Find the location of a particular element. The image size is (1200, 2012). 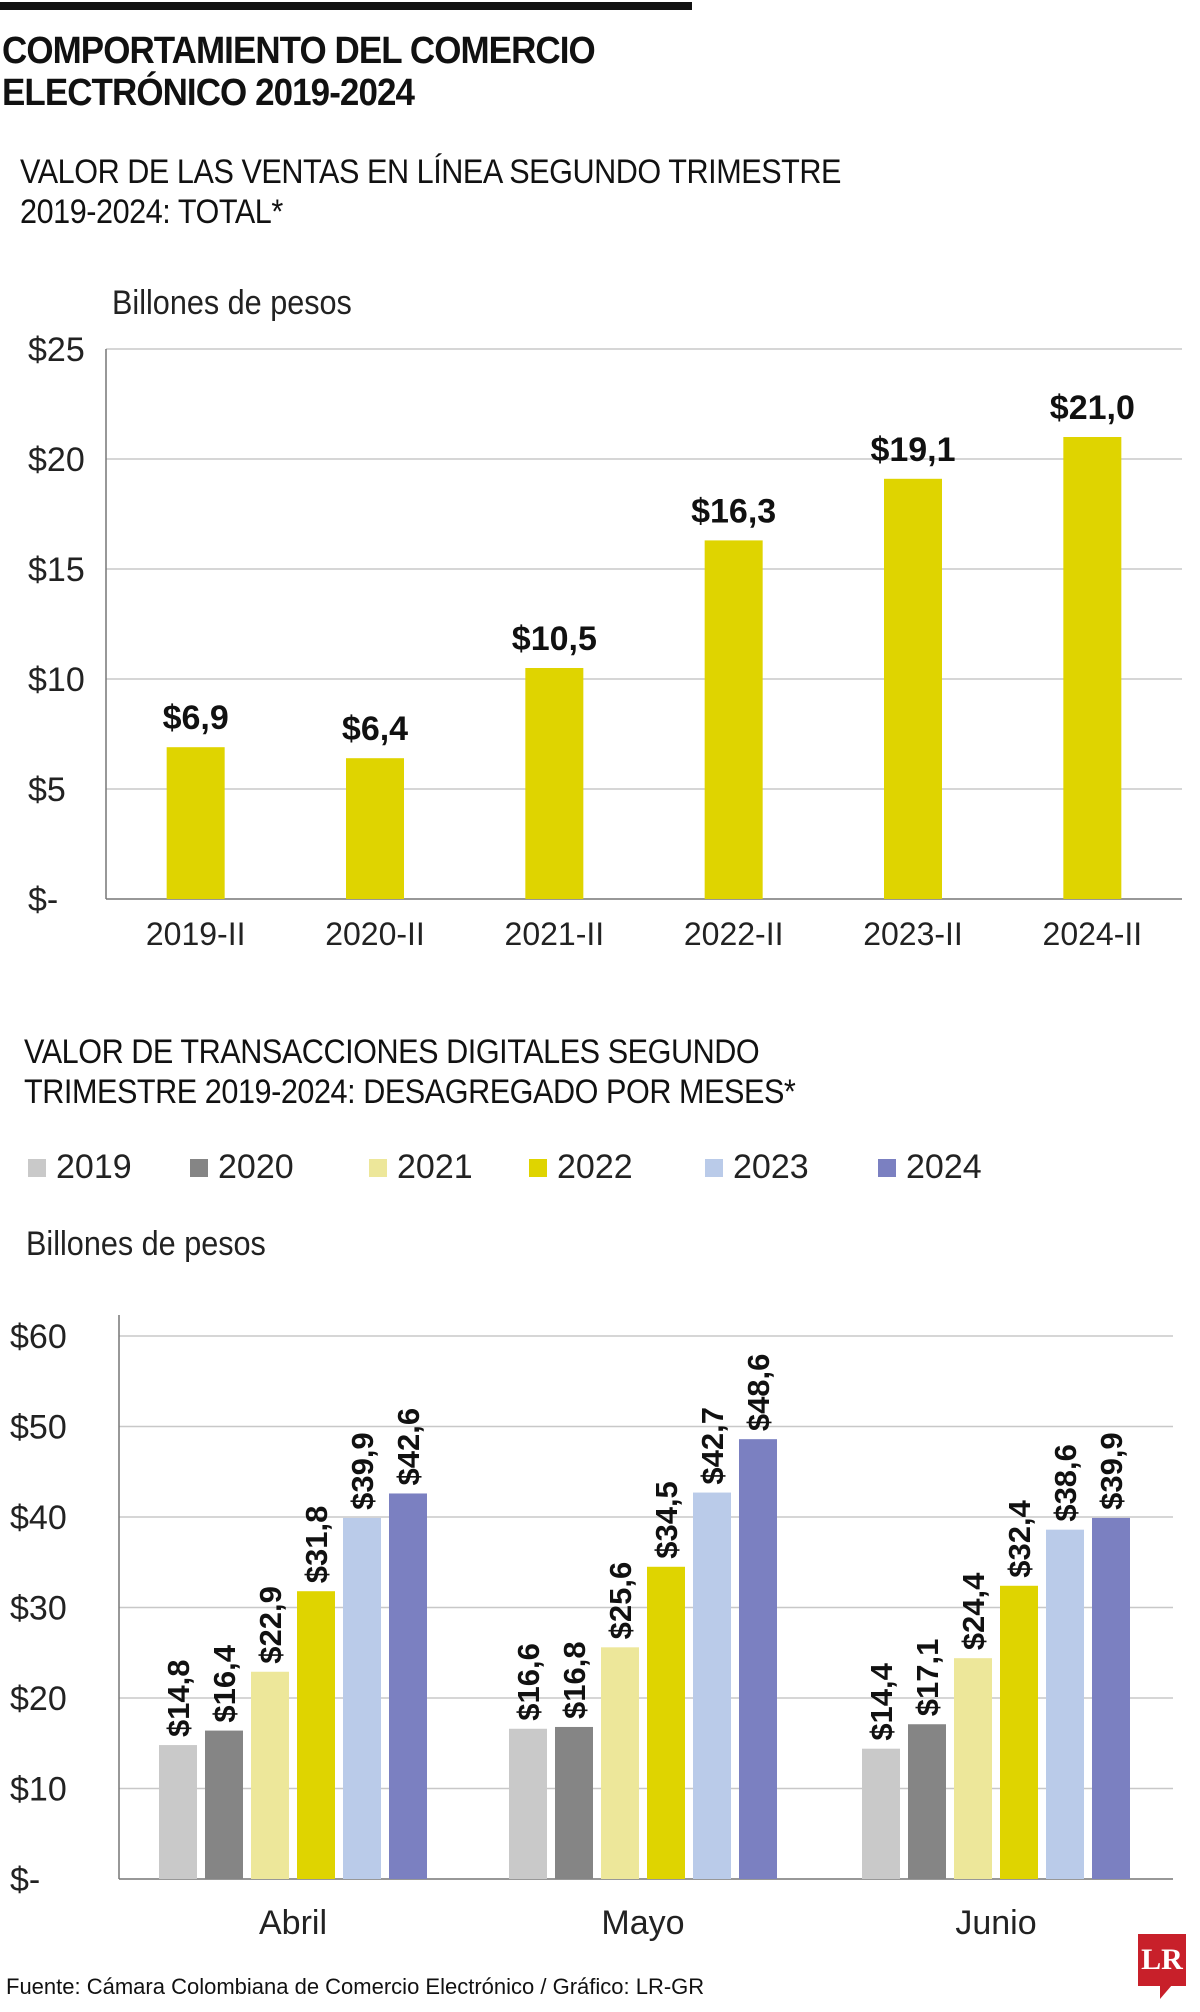

y-tick-label: $15 is located at coordinates (56, 570).